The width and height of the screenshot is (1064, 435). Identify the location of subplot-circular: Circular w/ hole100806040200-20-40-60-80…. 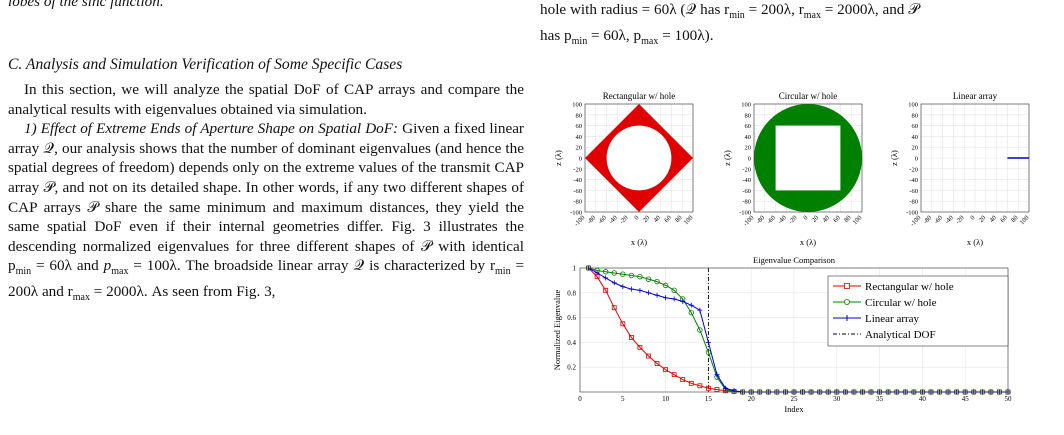
(792, 169).